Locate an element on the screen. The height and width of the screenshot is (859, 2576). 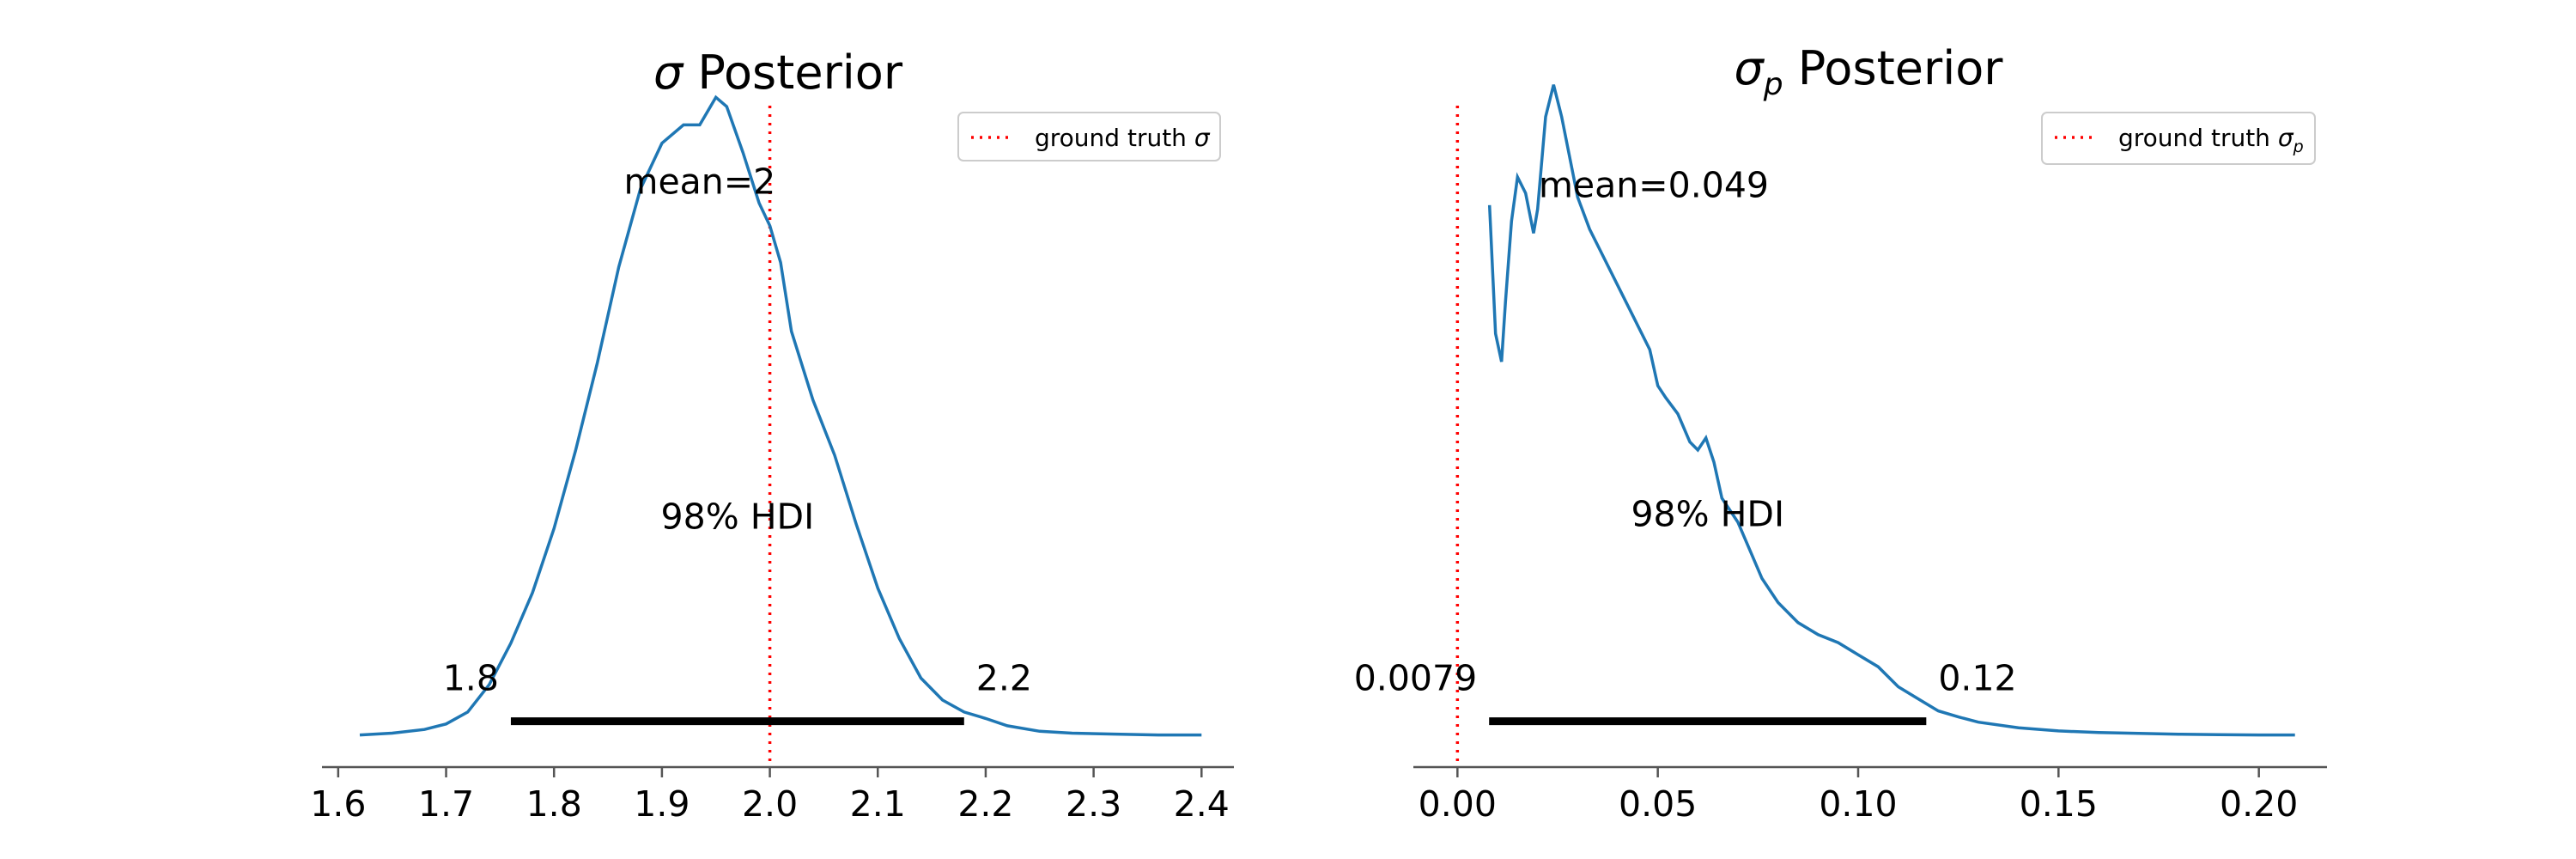
x-tick-label: 0.05 is located at coordinates (1658, 804).